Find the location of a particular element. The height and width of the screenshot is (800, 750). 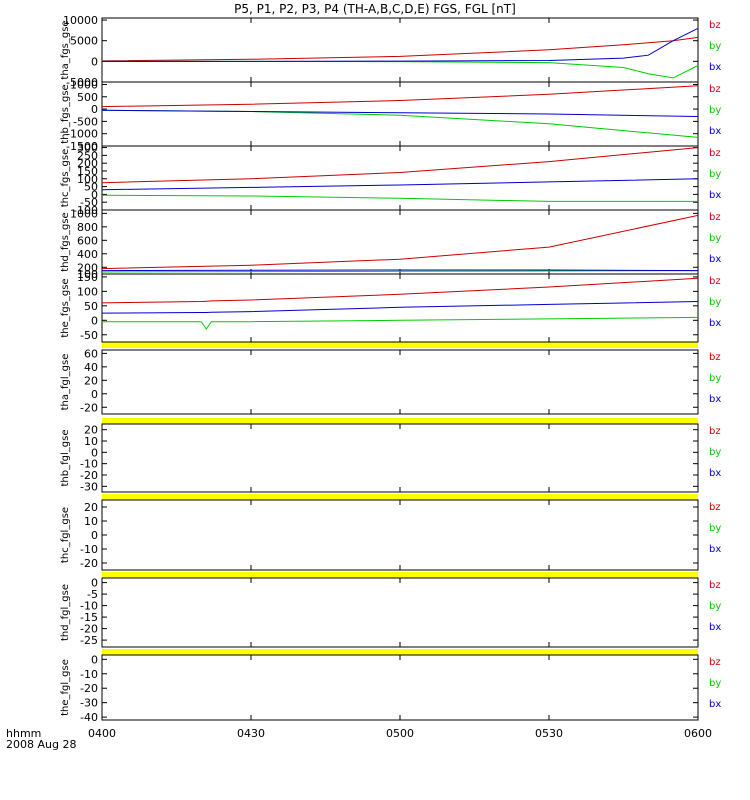

y-tick-label: 5000 is located at coordinates (84, 41).